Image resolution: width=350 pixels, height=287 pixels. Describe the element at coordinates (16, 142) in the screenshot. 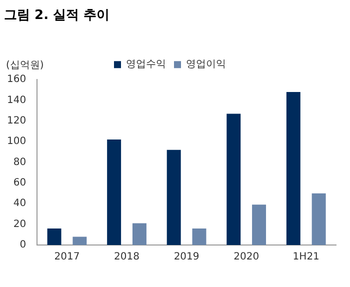

I see `y-tick-label: 100` at that location.